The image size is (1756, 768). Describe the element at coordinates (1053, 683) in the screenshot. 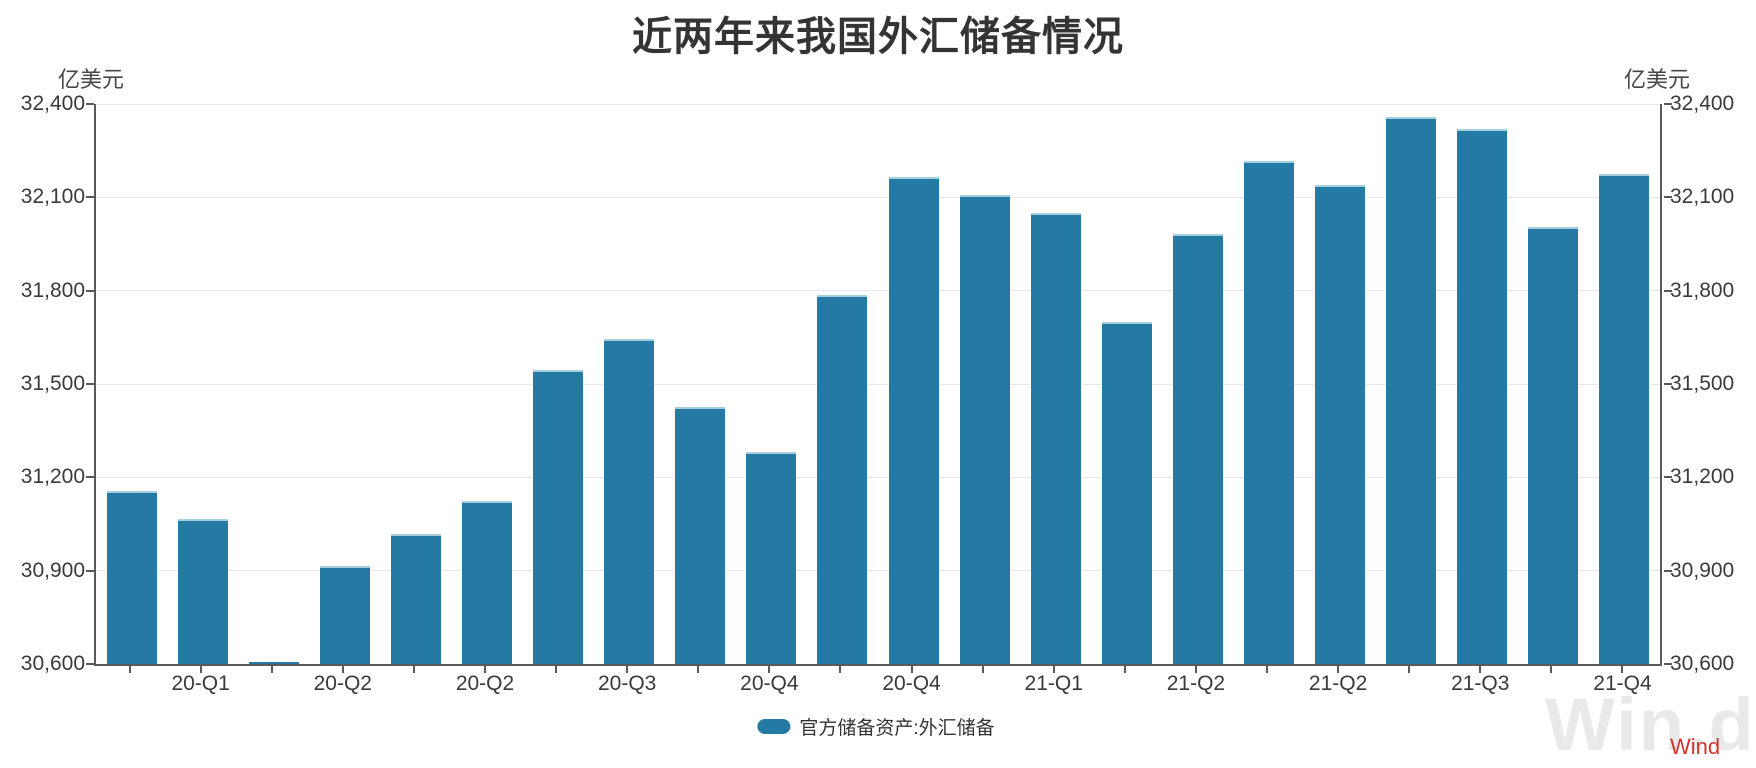

I see `x-axis-label: 21-Q1` at that location.